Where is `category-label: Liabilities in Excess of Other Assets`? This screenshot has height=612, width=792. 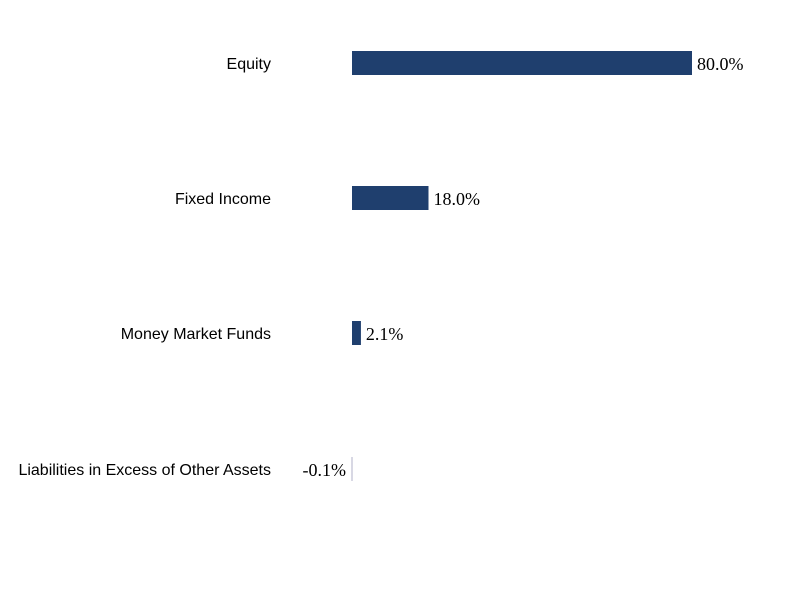 category-label: Liabilities in Excess of Other Assets is located at coordinates (144, 470).